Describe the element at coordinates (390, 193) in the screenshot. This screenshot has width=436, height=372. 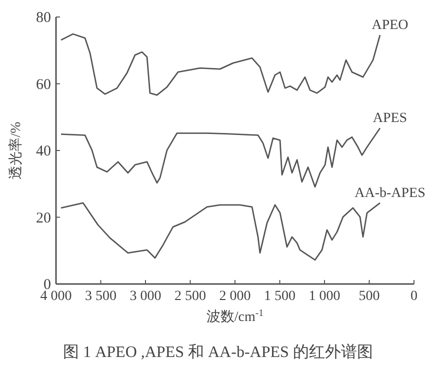
I see `series-label: AA-b-APES` at that location.